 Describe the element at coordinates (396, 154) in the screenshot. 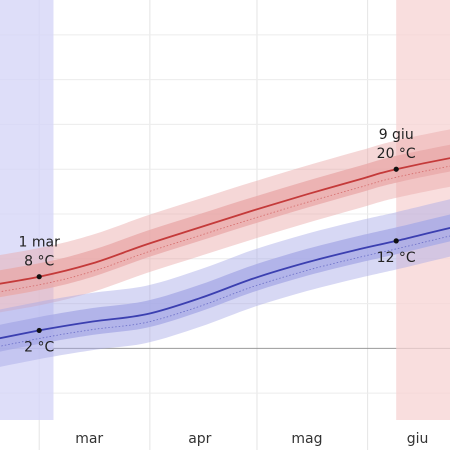

I see `annotation-value: 20 °C` at that location.